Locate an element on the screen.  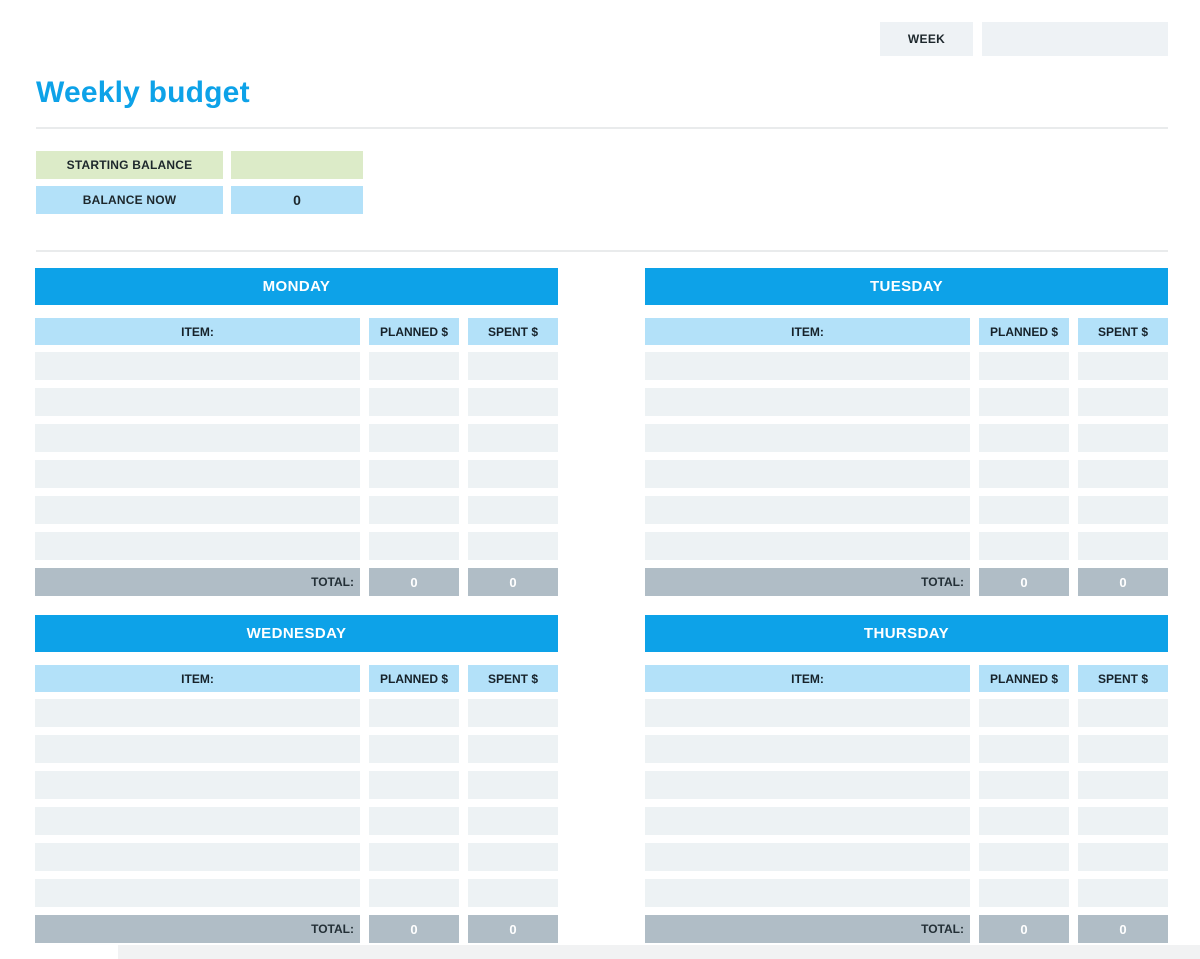
column-header-row: ITEM: PLANNED $ SPENT $ is located at coordinates (906, 331).